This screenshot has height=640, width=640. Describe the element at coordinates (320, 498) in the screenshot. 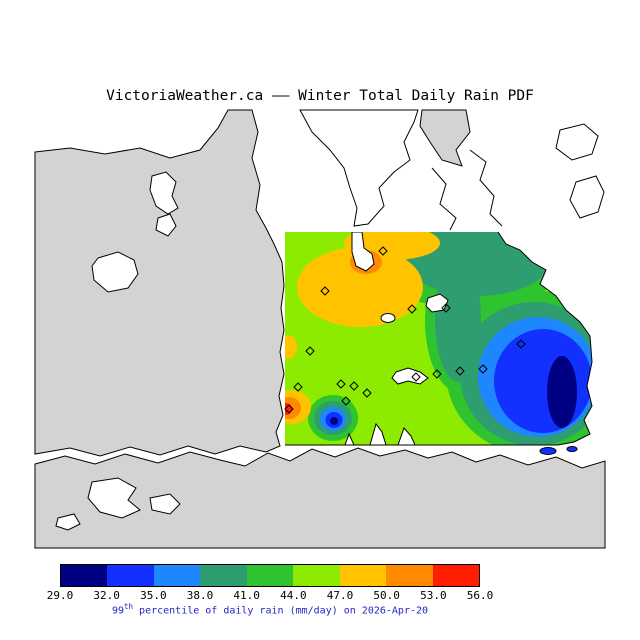

I see `landmass-south` at that location.